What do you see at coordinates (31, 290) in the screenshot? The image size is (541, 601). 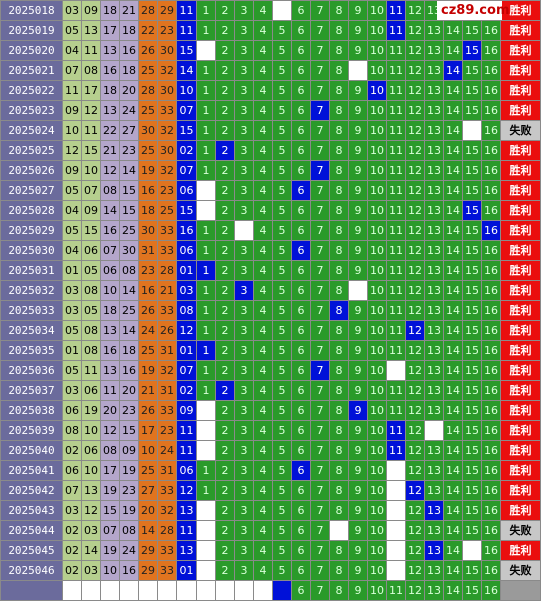 I see `issue-number: 2025032` at bounding box center [31, 290].